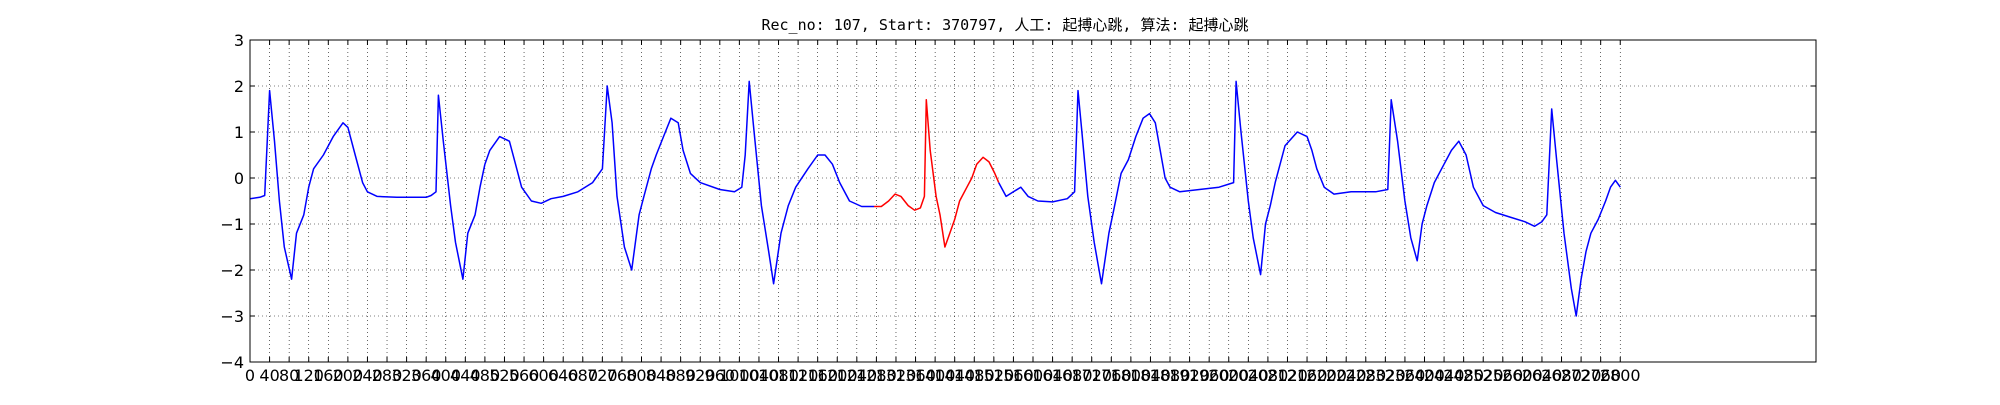 The image size is (2000, 405). I want to click on x-tick-label: 40, so click(269, 375).